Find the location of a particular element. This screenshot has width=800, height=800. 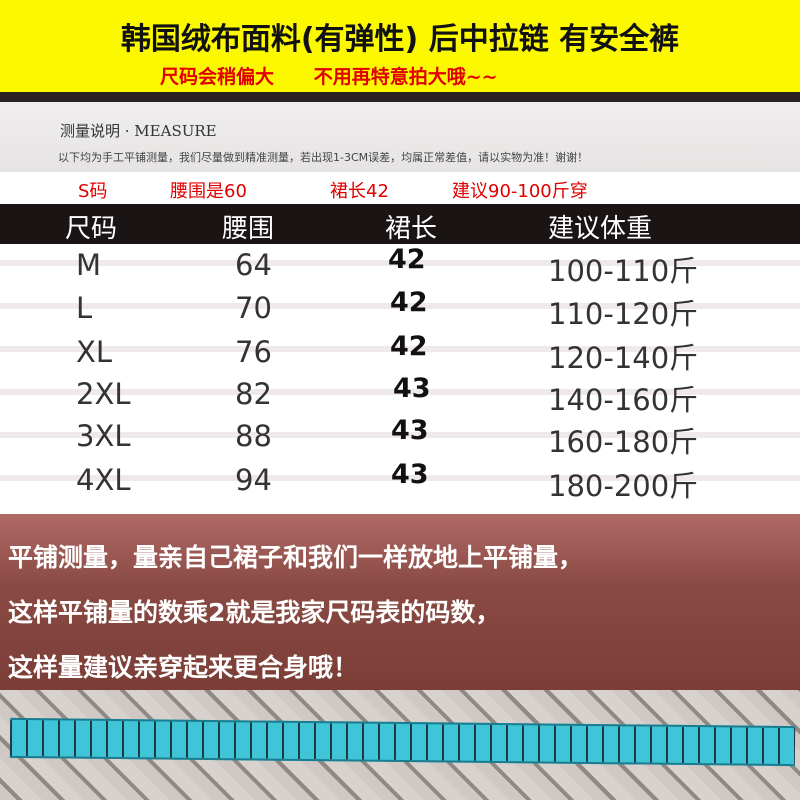

weight-cell: 120-140斤 is located at coordinates (623, 358).